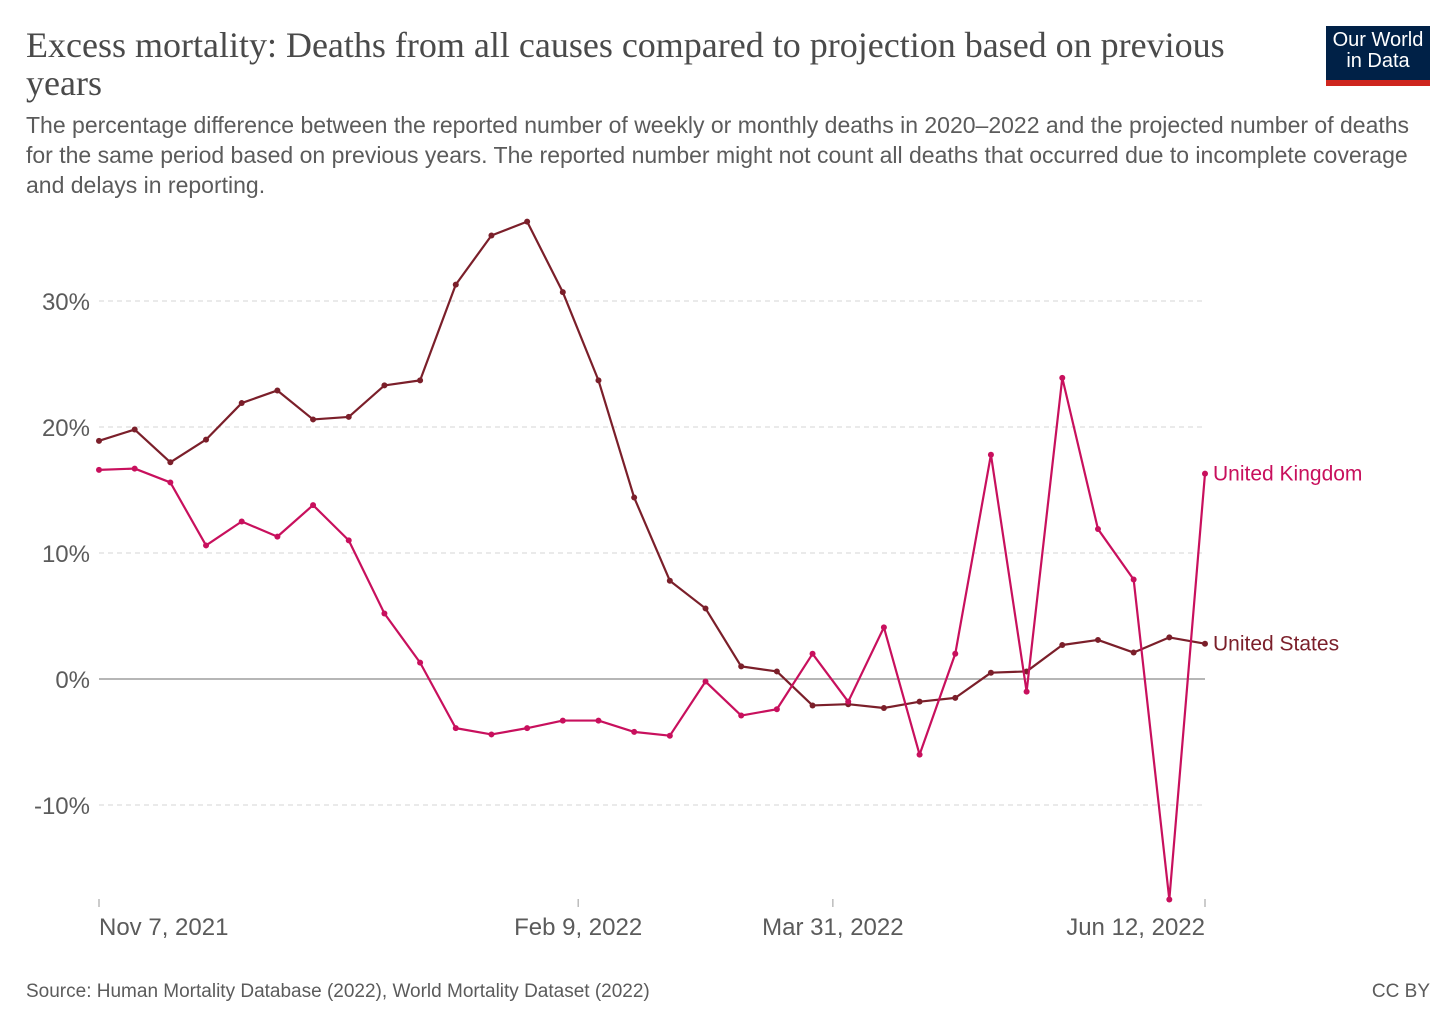 The height and width of the screenshot is (1028, 1456). Describe the element at coordinates (1135, 927) in the screenshot. I see `x-tick-label: Jun 12, 2022` at that location.